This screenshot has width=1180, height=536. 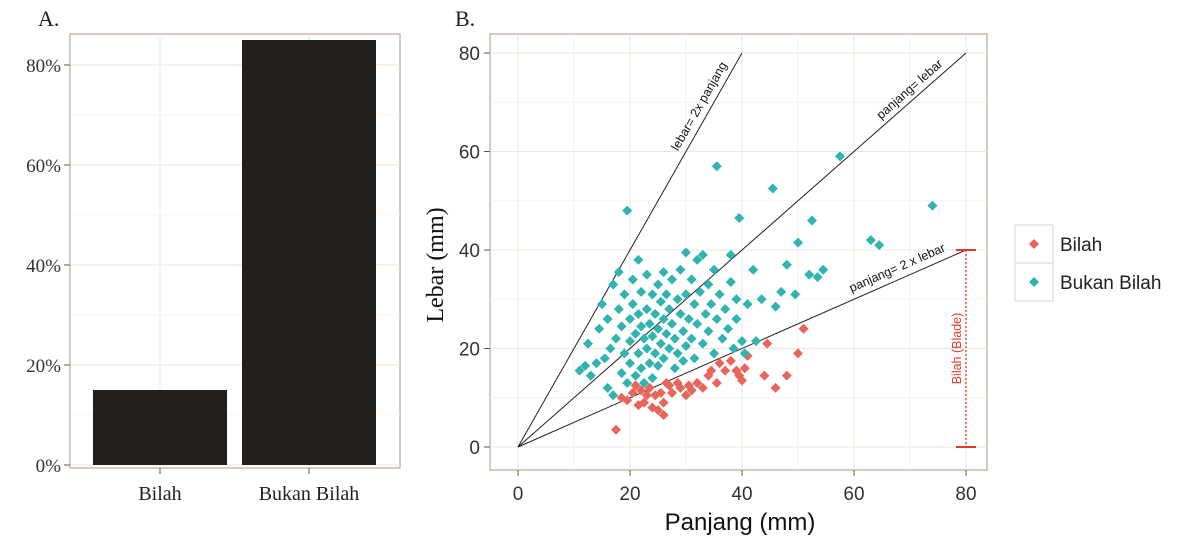 I want to click on x-tick-label: Bukan Bilah, so click(x=309, y=494).